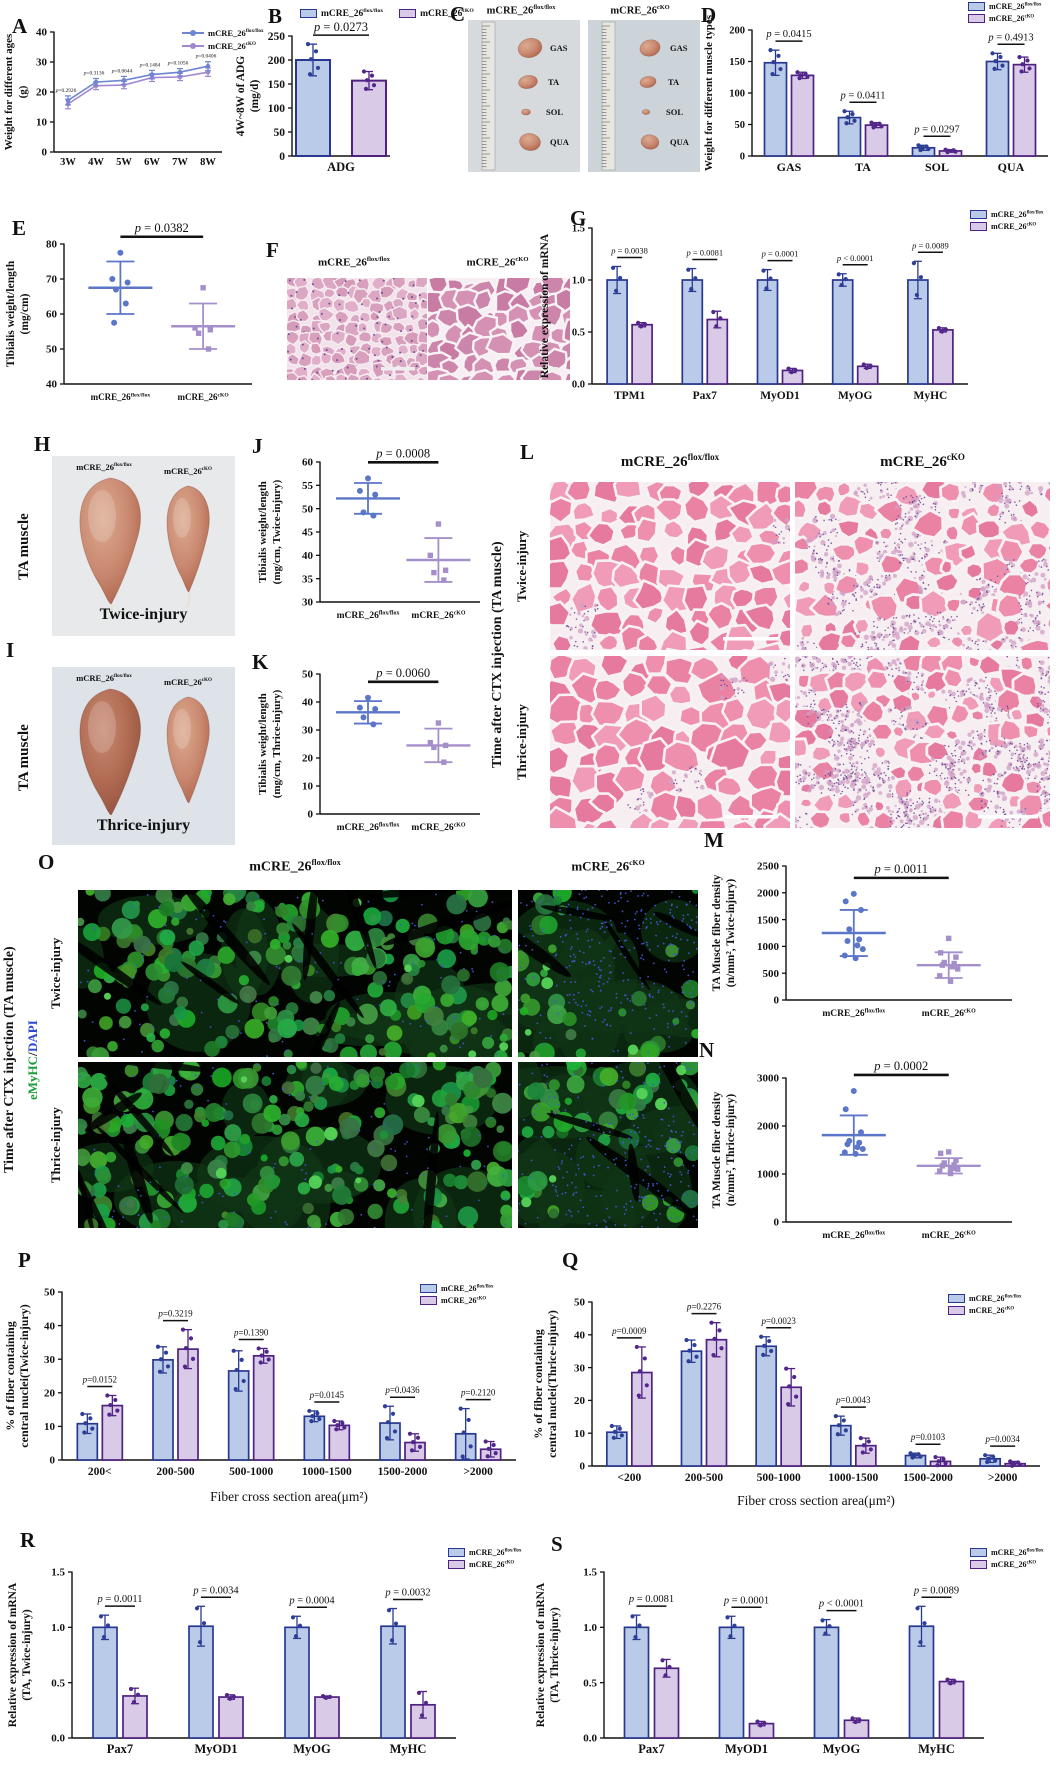 The height and width of the screenshot is (1768, 1056). I want to click on side-label-ta-muscle: TA muscle, so click(24, 547).